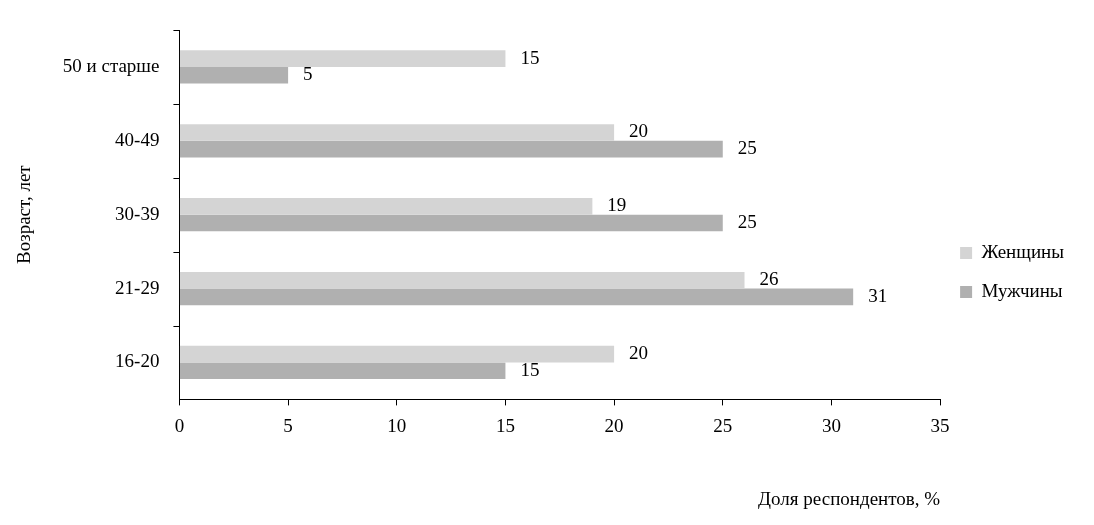 The width and height of the screenshot is (1094, 525). What do you see at coordinates (1023, 251) in the screenshot?
I see `legend-label: Женщины` at bounding box center [1023, 251].